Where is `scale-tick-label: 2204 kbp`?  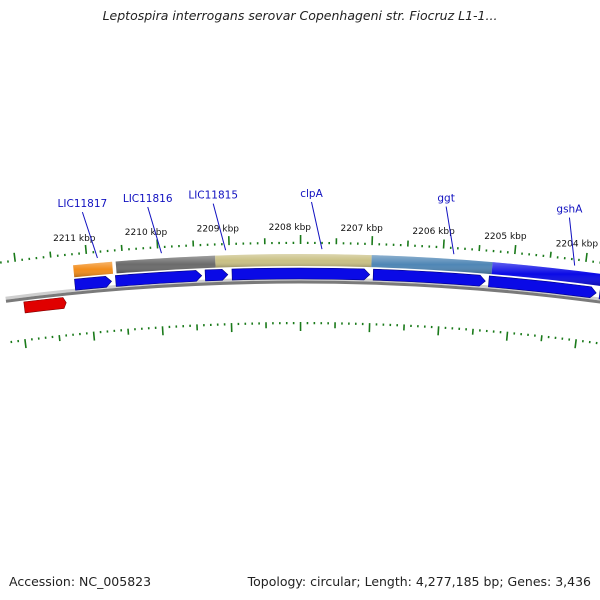
scale-tick-label: 2204 kbp is located at coordinates (577, 245).